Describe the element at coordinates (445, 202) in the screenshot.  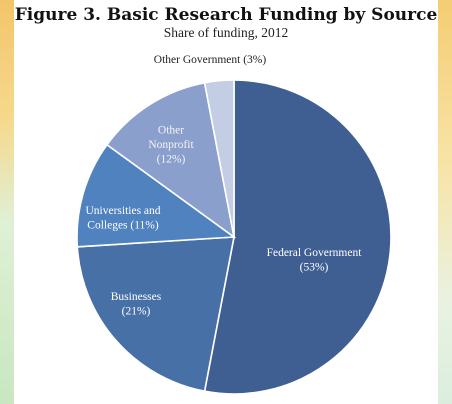
I see `background-right-edge` at that location.